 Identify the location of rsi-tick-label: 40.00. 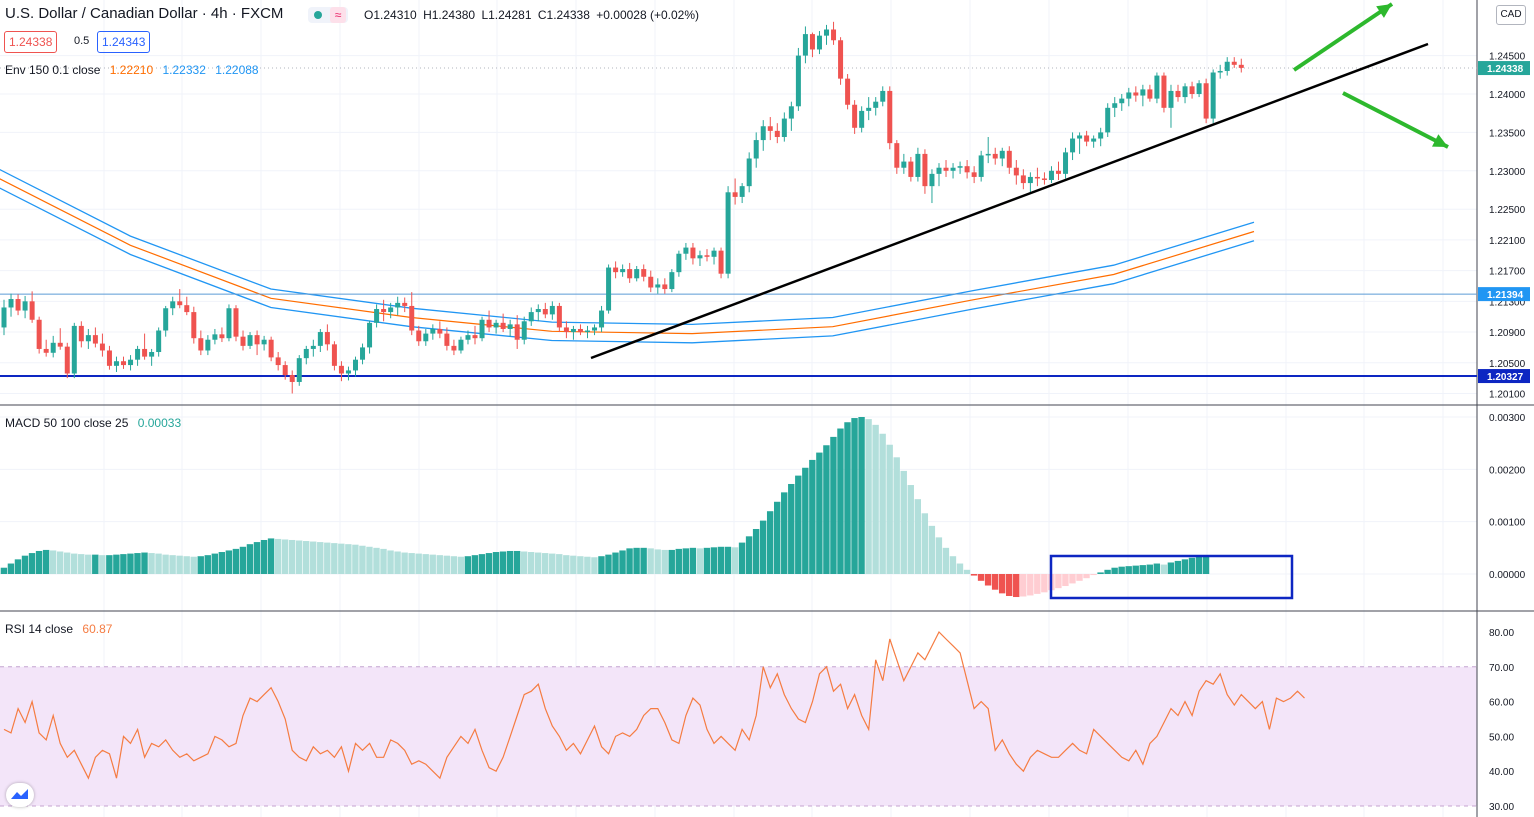
(1501, 772).